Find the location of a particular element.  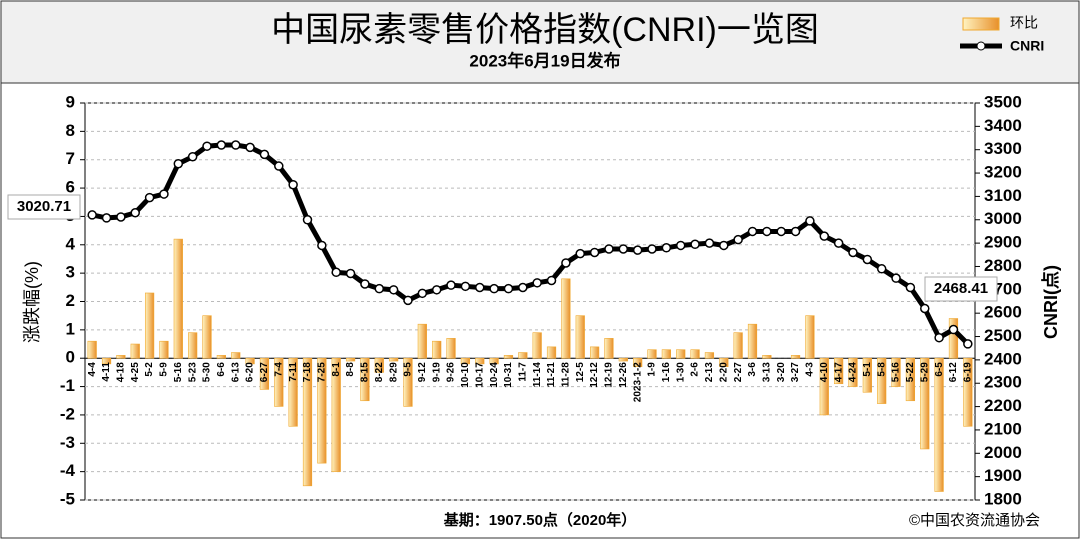

x-tick-label: 12-26 is located at coordinates (623, 375).